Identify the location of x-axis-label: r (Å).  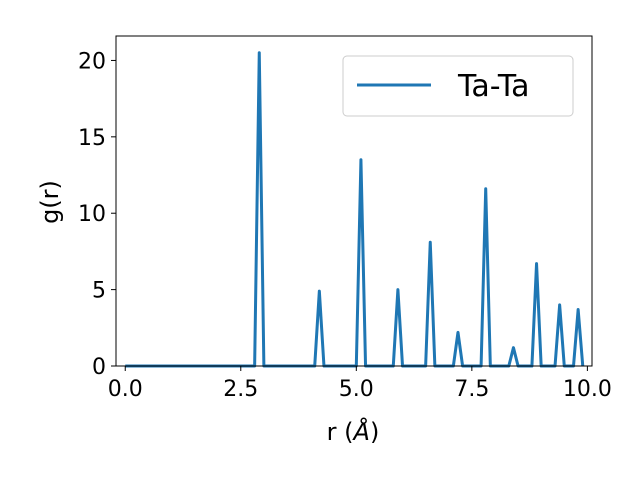
(353, 431).